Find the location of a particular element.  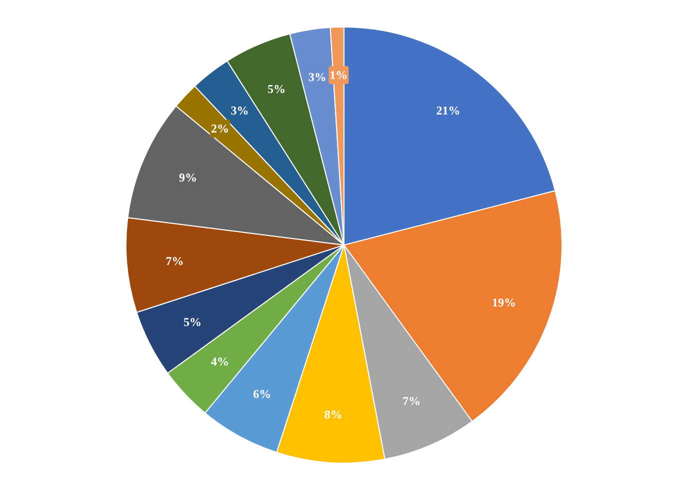

data-label: 1% is located at coordinates (339, 75).